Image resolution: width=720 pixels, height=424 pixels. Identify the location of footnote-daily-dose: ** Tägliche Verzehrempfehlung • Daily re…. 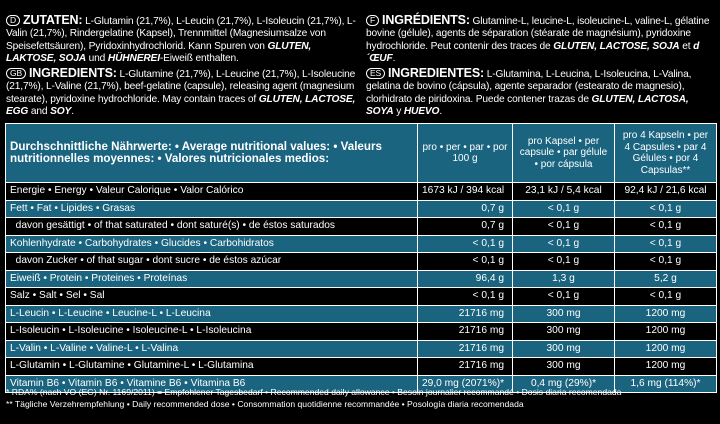
(265, 404).